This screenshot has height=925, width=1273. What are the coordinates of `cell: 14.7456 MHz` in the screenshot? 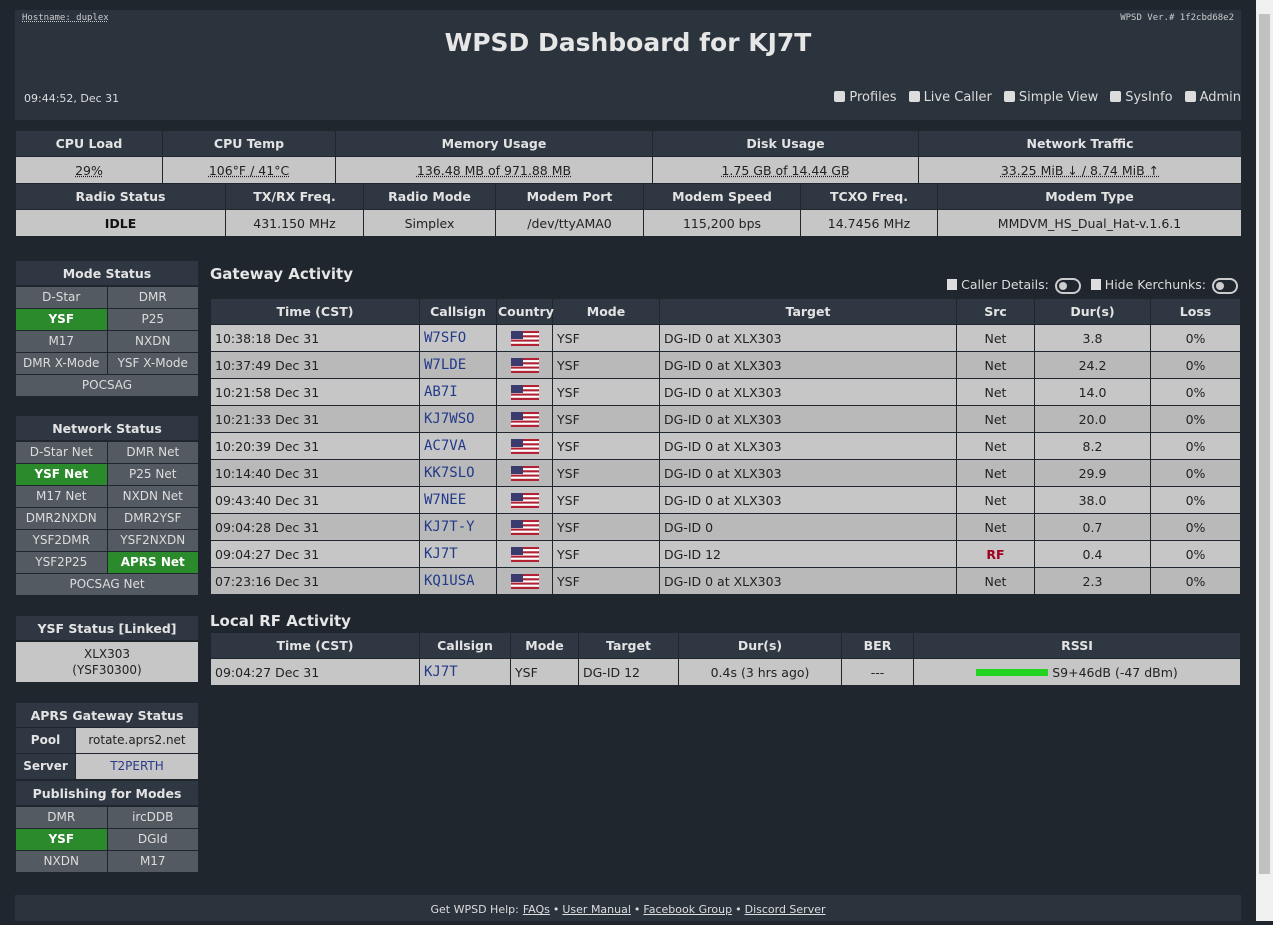 It's located at (869, 223).